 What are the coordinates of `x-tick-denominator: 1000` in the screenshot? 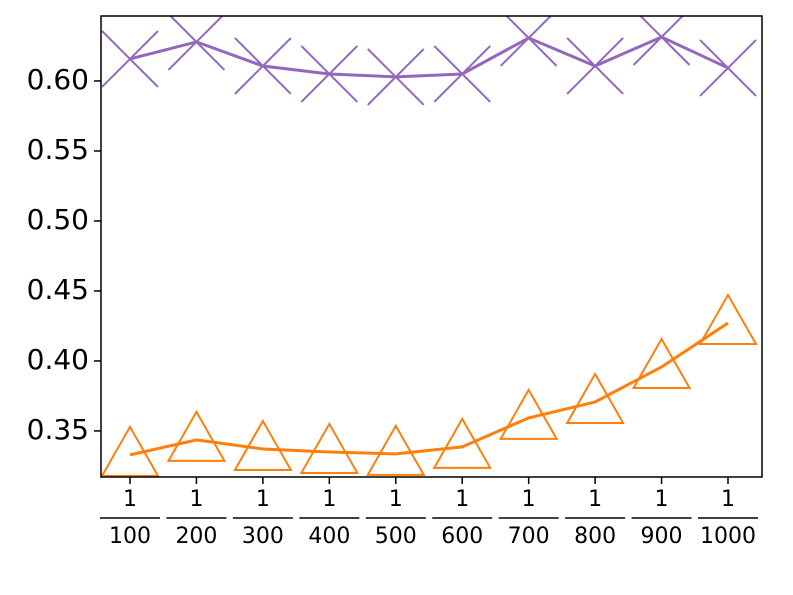 It's located at (728, 536).